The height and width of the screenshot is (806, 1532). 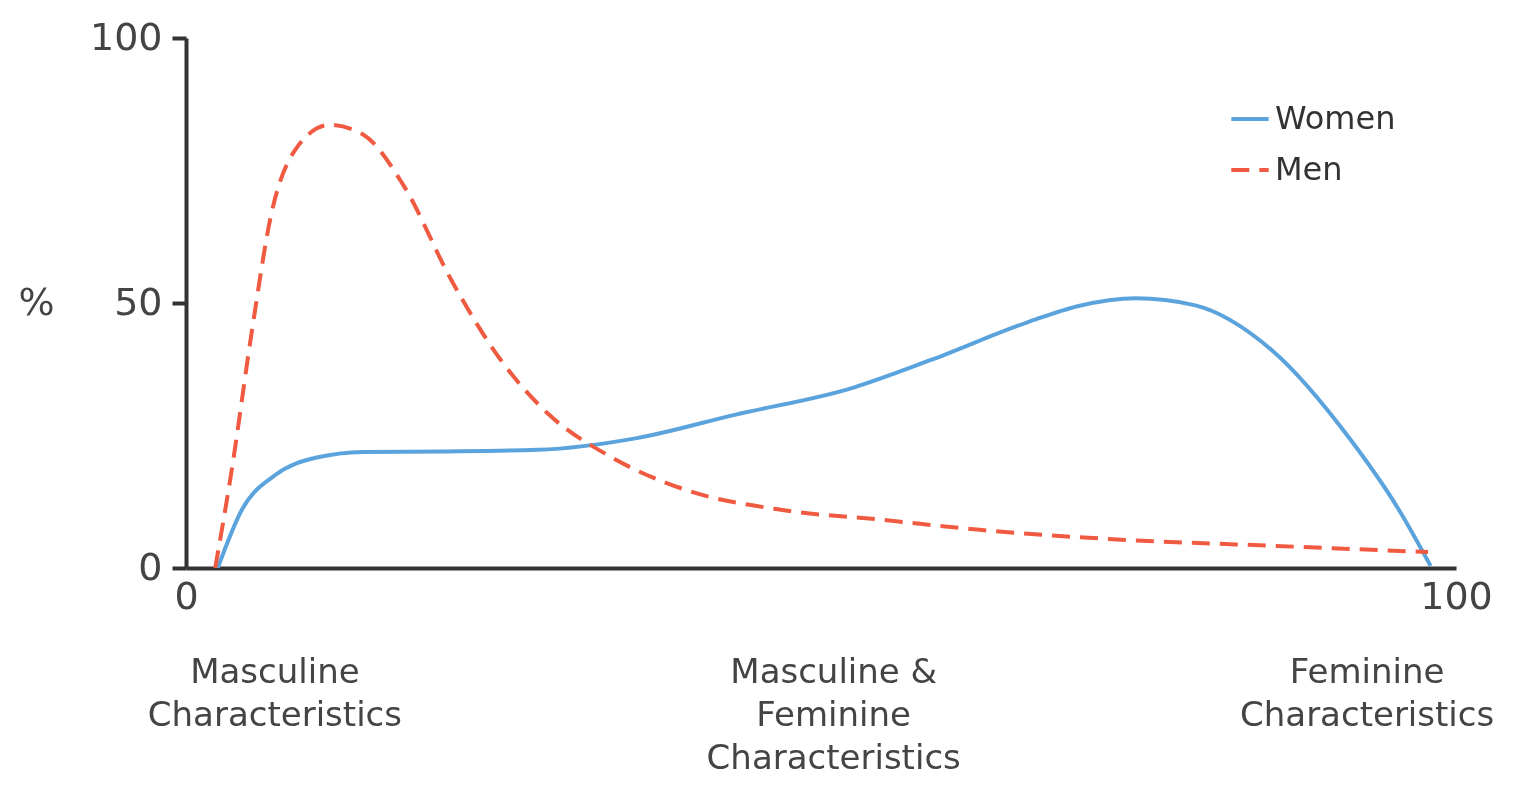 What do you see at coordinates (1309, 169) in the screenshot?
I see `legend-label: Men` at bounding box center [1309, 169].